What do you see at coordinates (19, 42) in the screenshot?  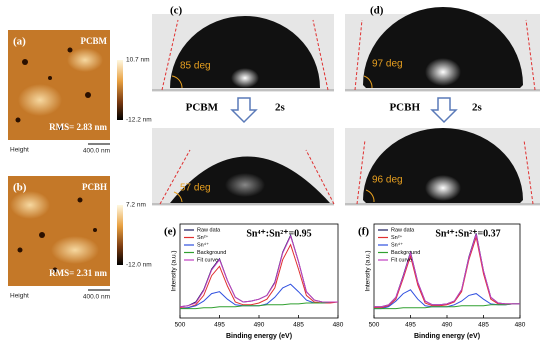 I see `panel-label: (a)` at bounding box center [19, 42].